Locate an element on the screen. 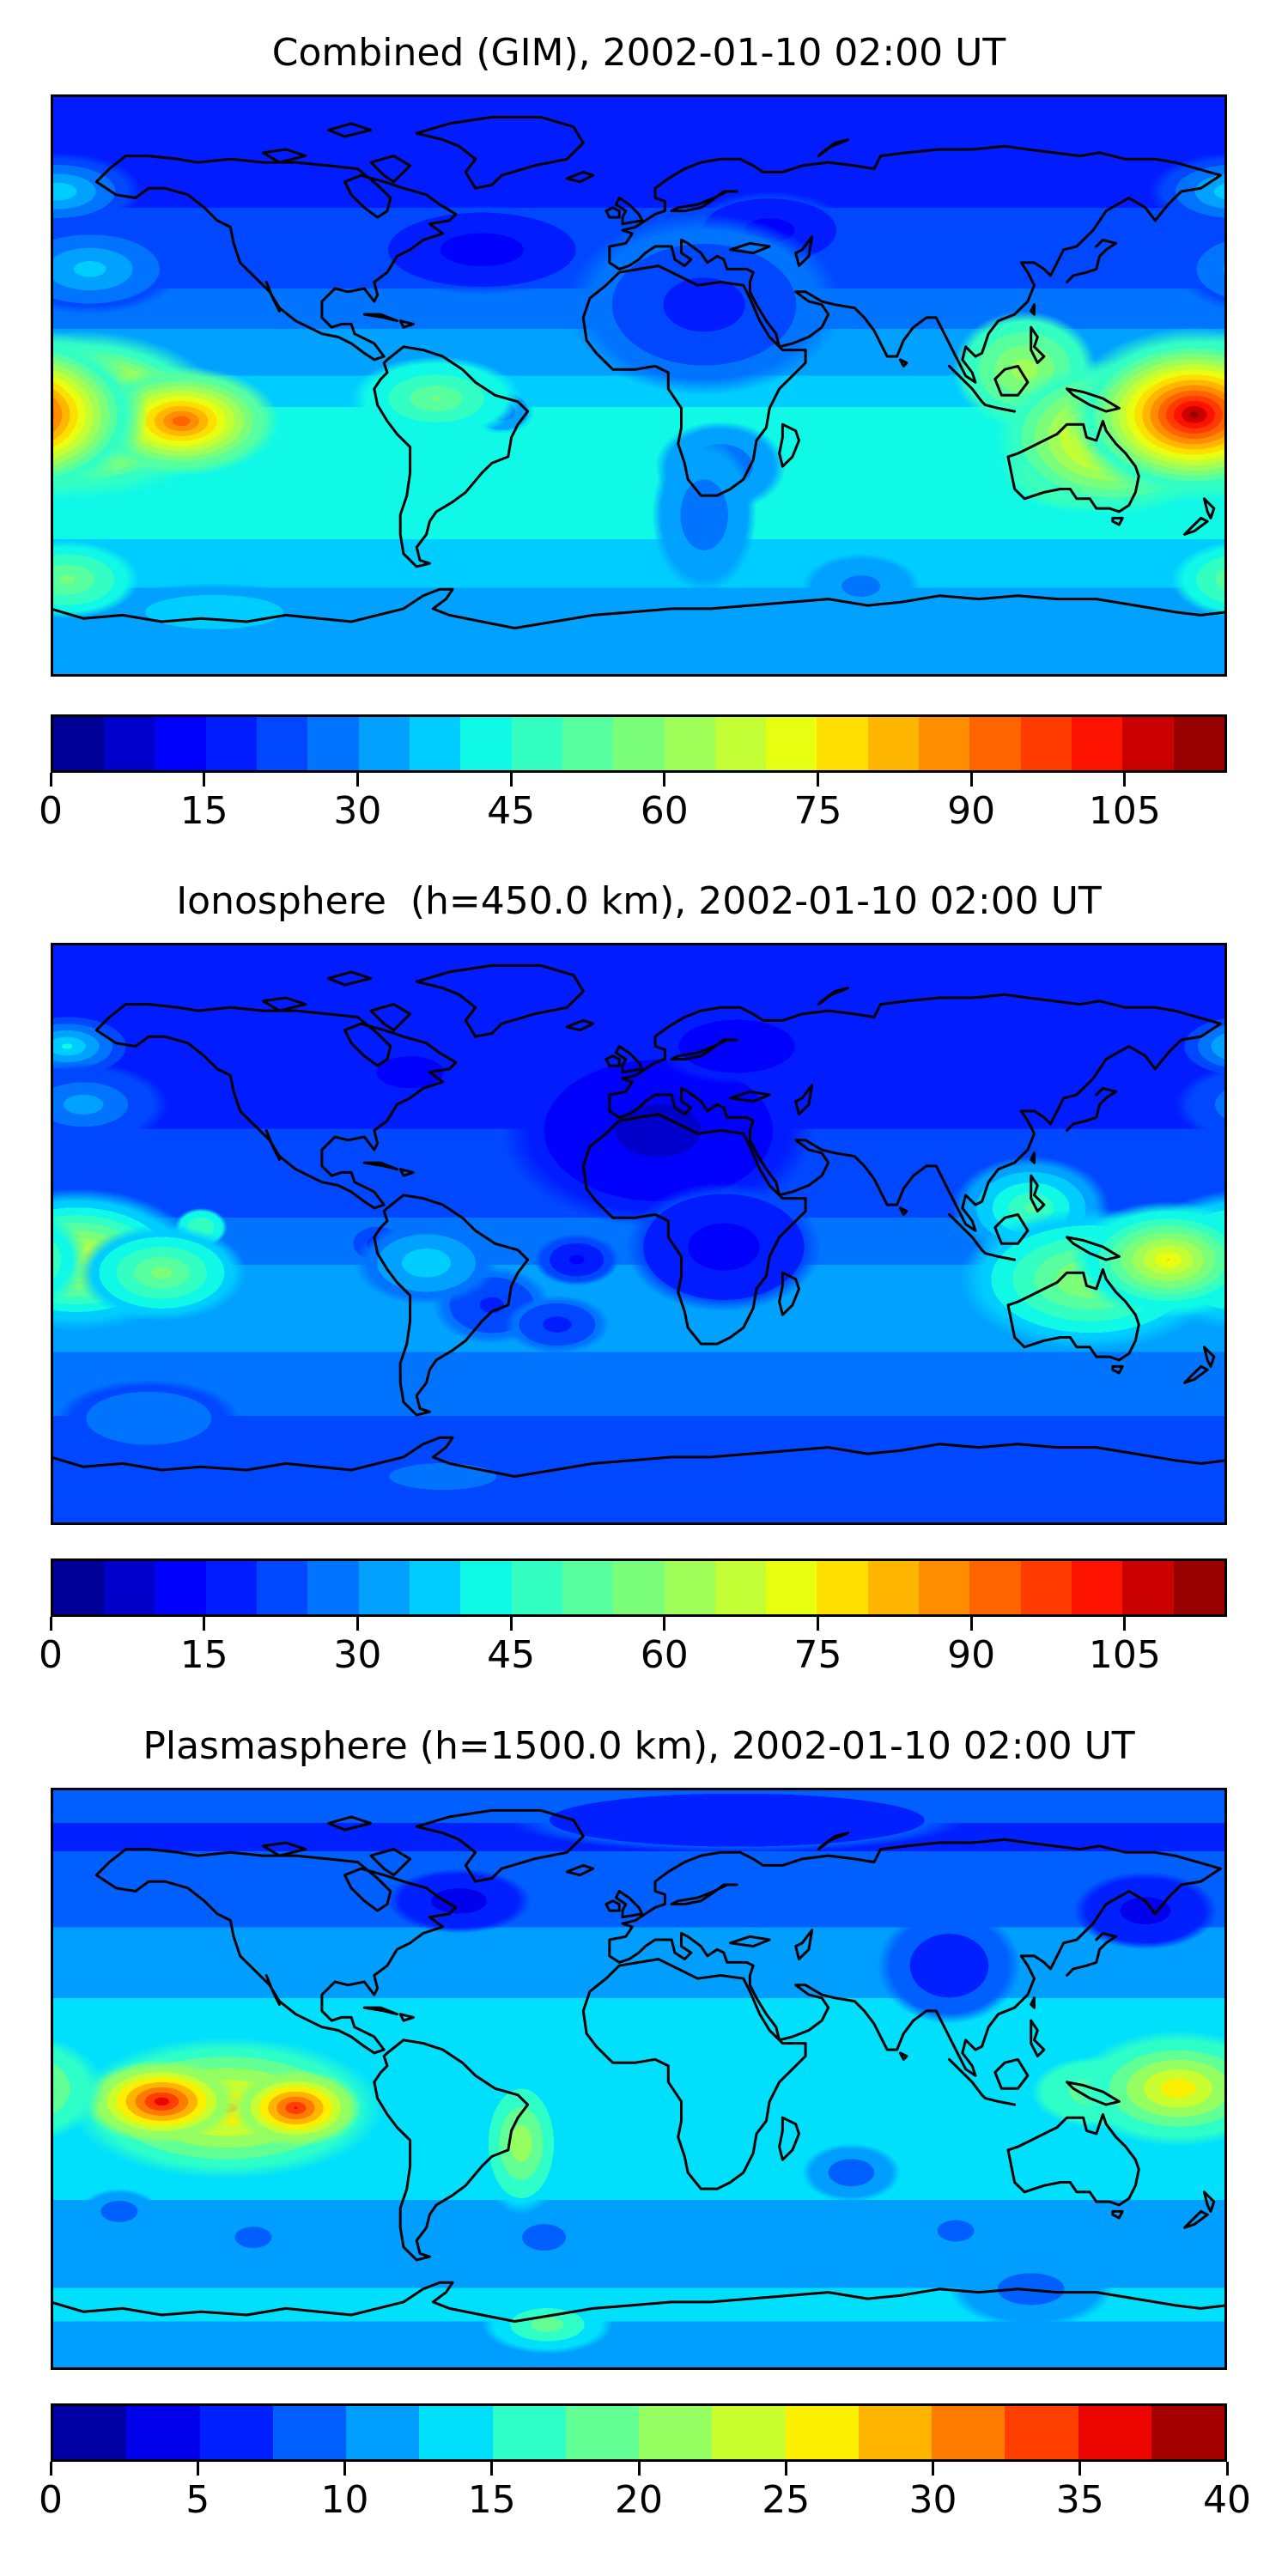 The image size is (1288, 2576). contour-blob-west-pacific-core is located at coordinates (70, 1259).